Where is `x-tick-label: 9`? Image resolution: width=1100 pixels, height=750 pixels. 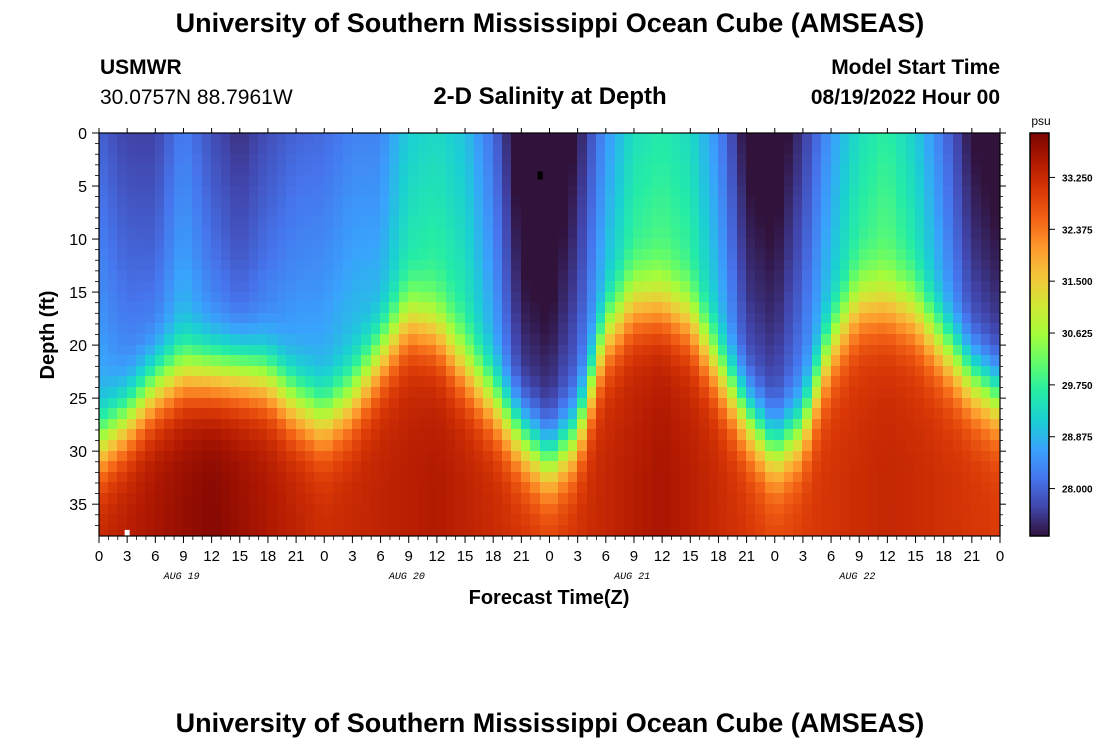 x-tick-label: 9 is located at coordinates (859, 556).